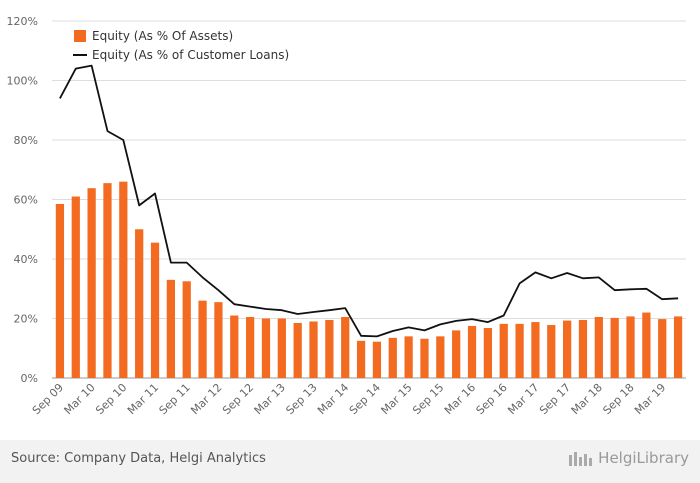 The image size is (700, 483). What do you see at coordinates (26, 140) in the screenshot?
I see `y-tick-label: 80%` at bounding box center [26, 140].